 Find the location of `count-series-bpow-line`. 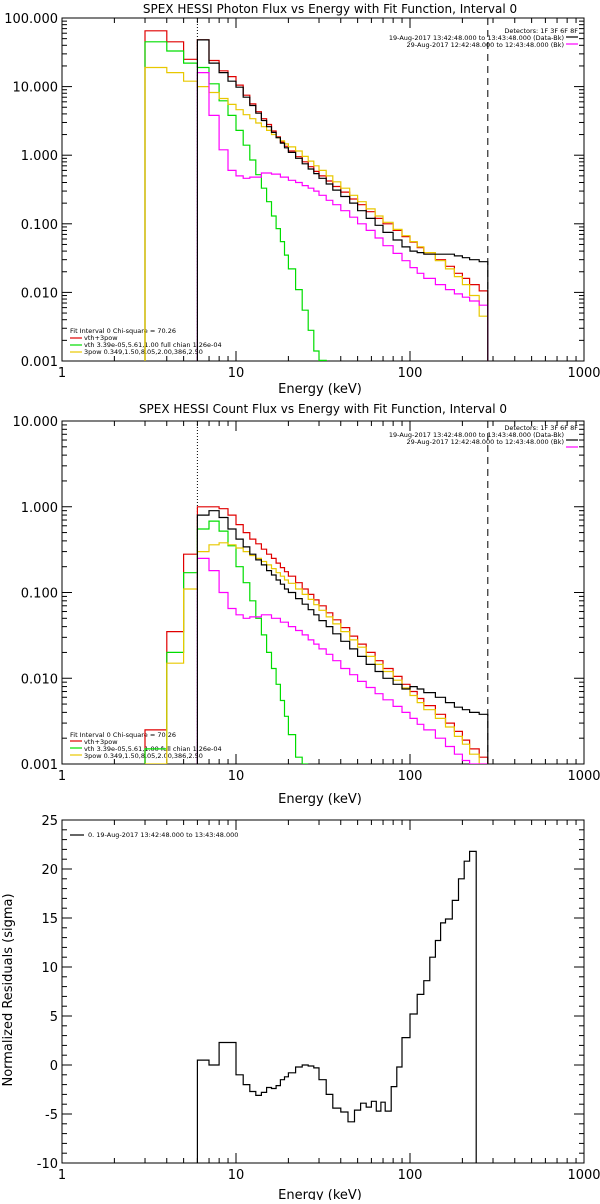

count-series-bpow-line is located at coordinates (316, 653).